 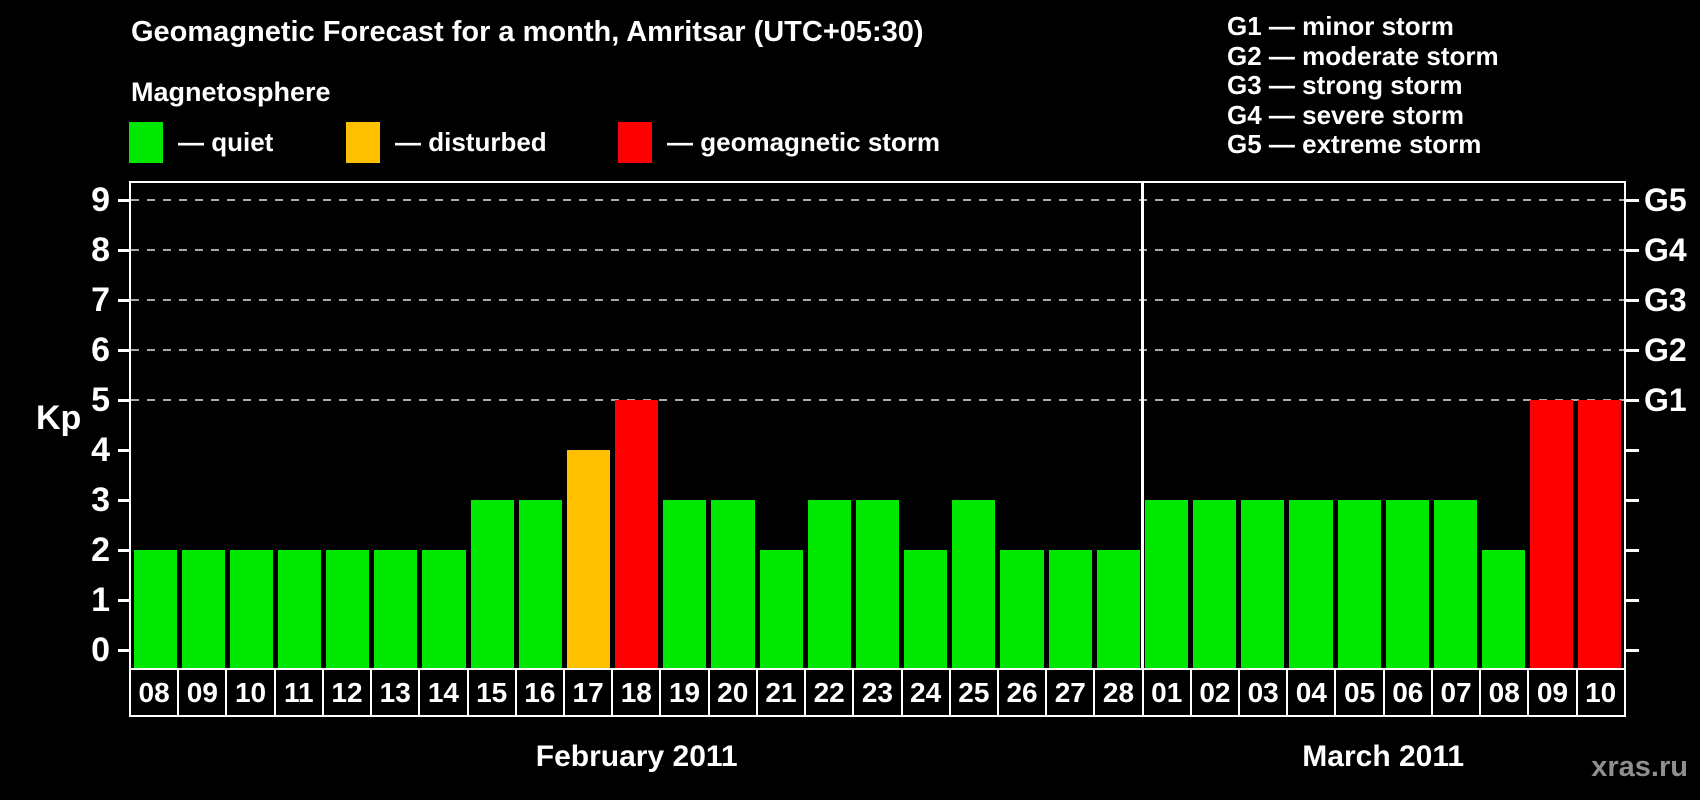 What do you see at coordinates (443, 692) in the screenshot?
I see `date-label: 14` at bounding box center [443, 692].